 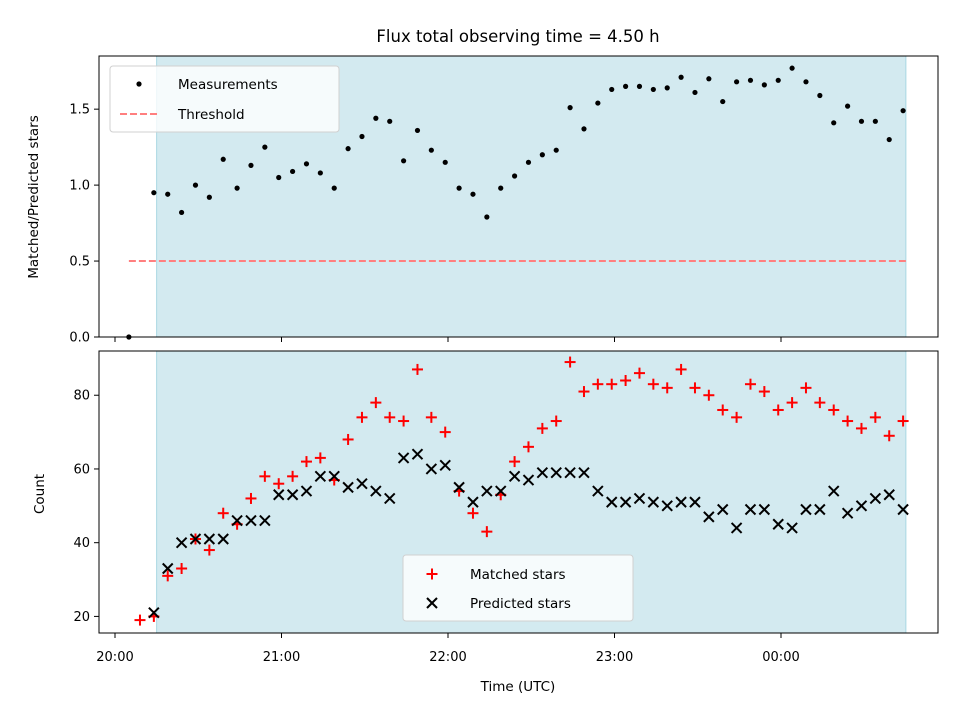 I want to click on legend-threshold-label: Threshold, so click(x=211, y=115).